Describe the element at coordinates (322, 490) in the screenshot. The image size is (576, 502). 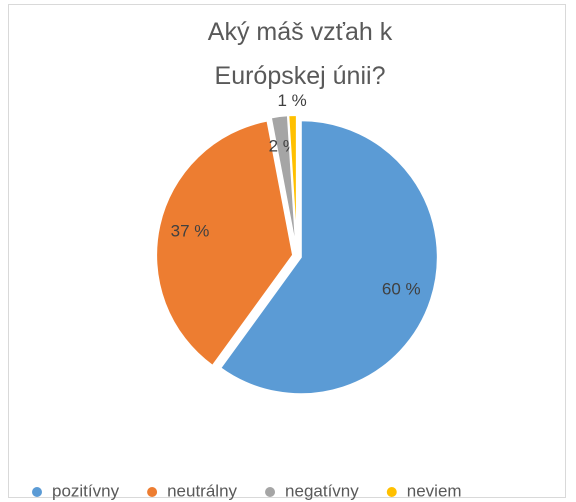
I see `legend-label: negatívny` at that location.